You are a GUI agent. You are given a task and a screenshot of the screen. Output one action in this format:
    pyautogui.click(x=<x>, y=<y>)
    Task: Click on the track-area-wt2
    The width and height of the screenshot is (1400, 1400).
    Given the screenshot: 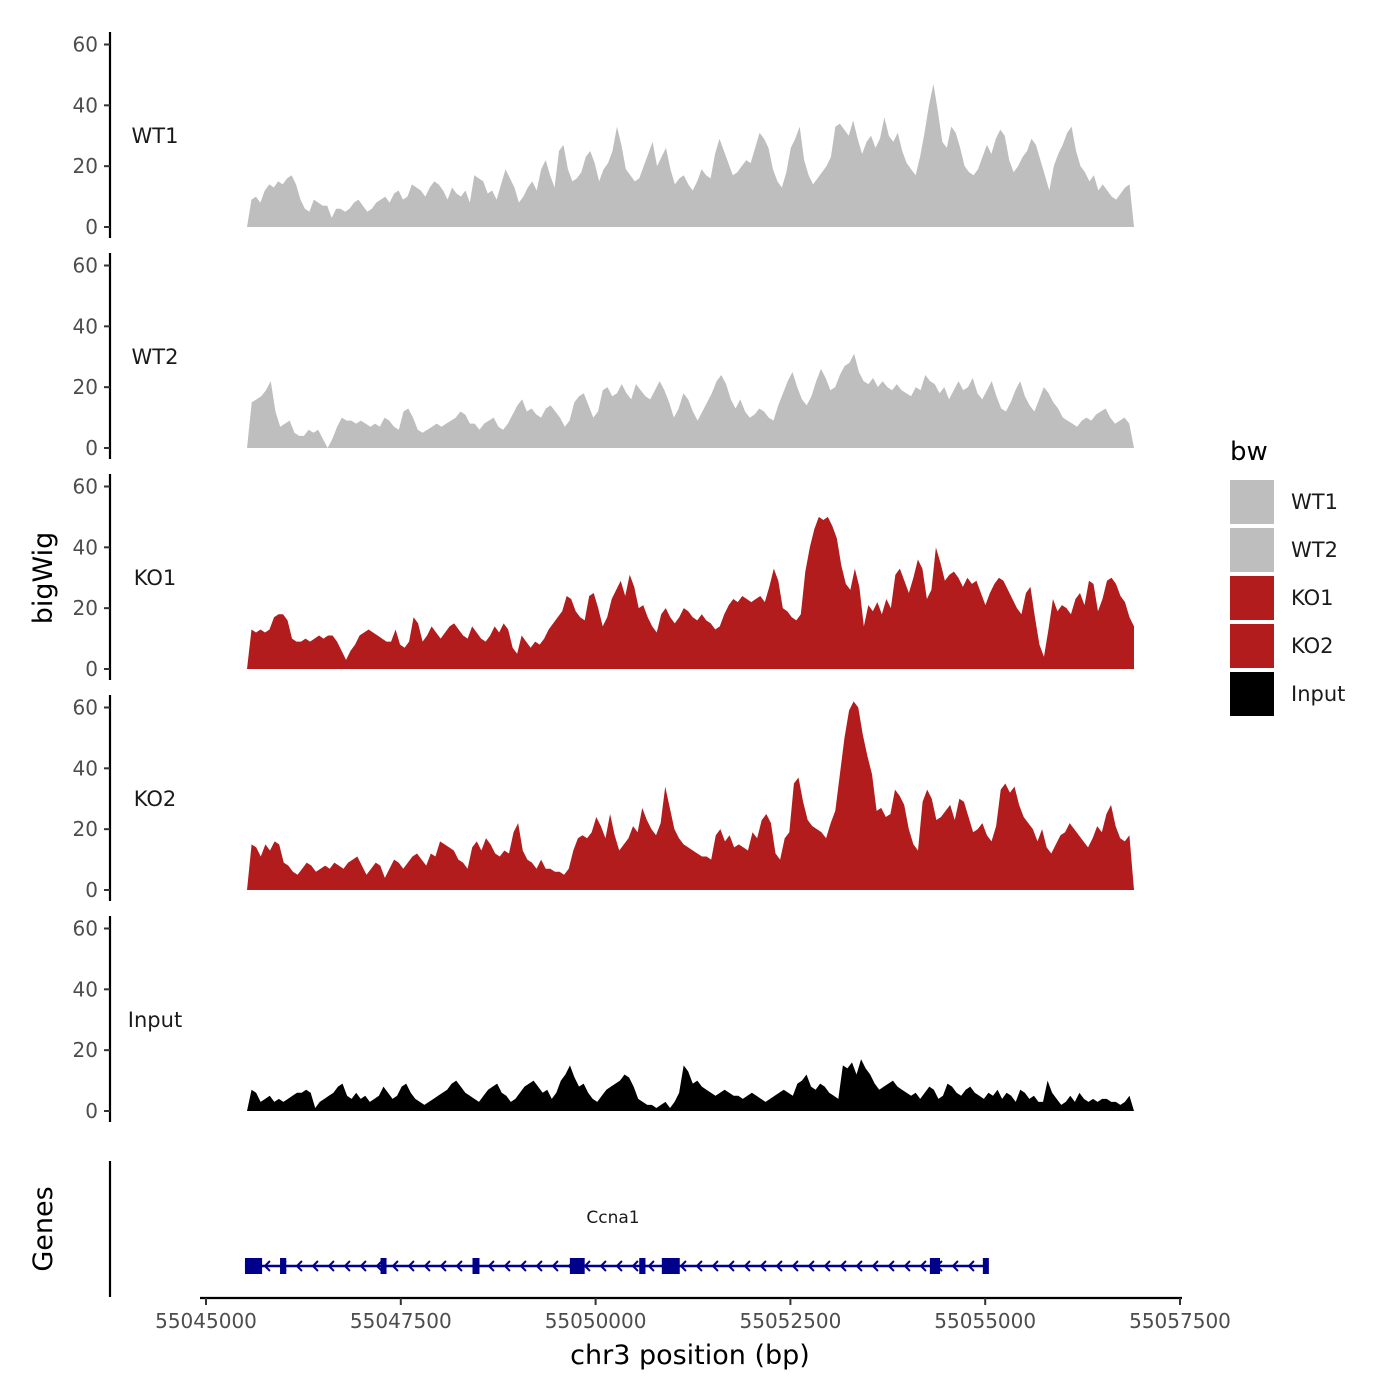 What is the action you would take?
    pyautogui.click(x=690, y=400)
    